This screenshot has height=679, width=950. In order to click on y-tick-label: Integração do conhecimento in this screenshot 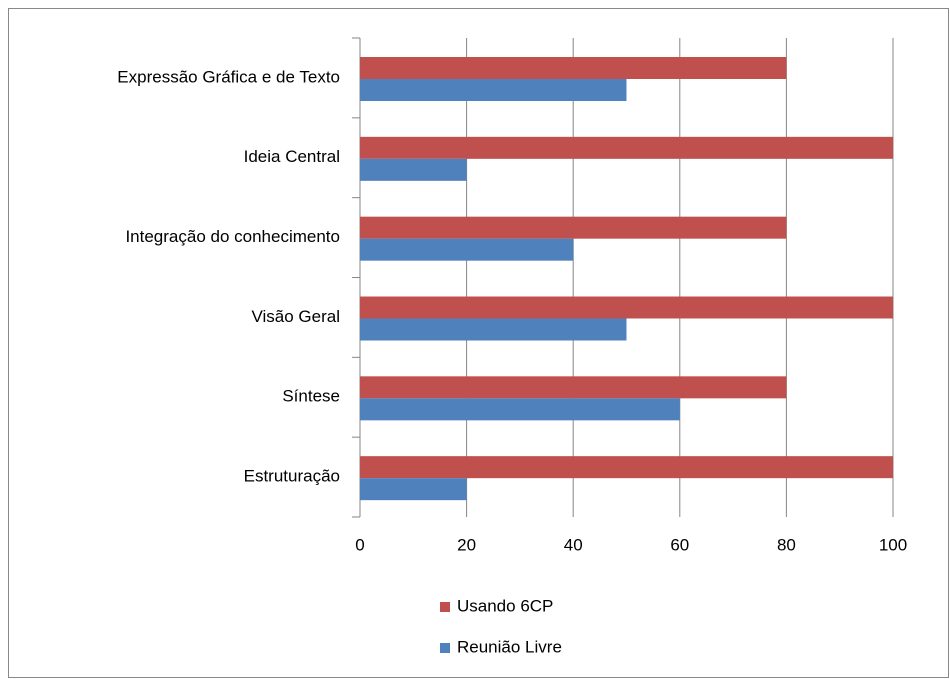, I will do `click(232, 236)`.